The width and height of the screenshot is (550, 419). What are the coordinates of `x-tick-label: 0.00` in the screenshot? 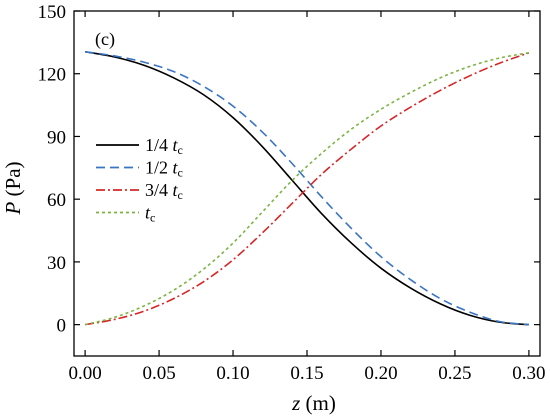 It's located at (84, 373).